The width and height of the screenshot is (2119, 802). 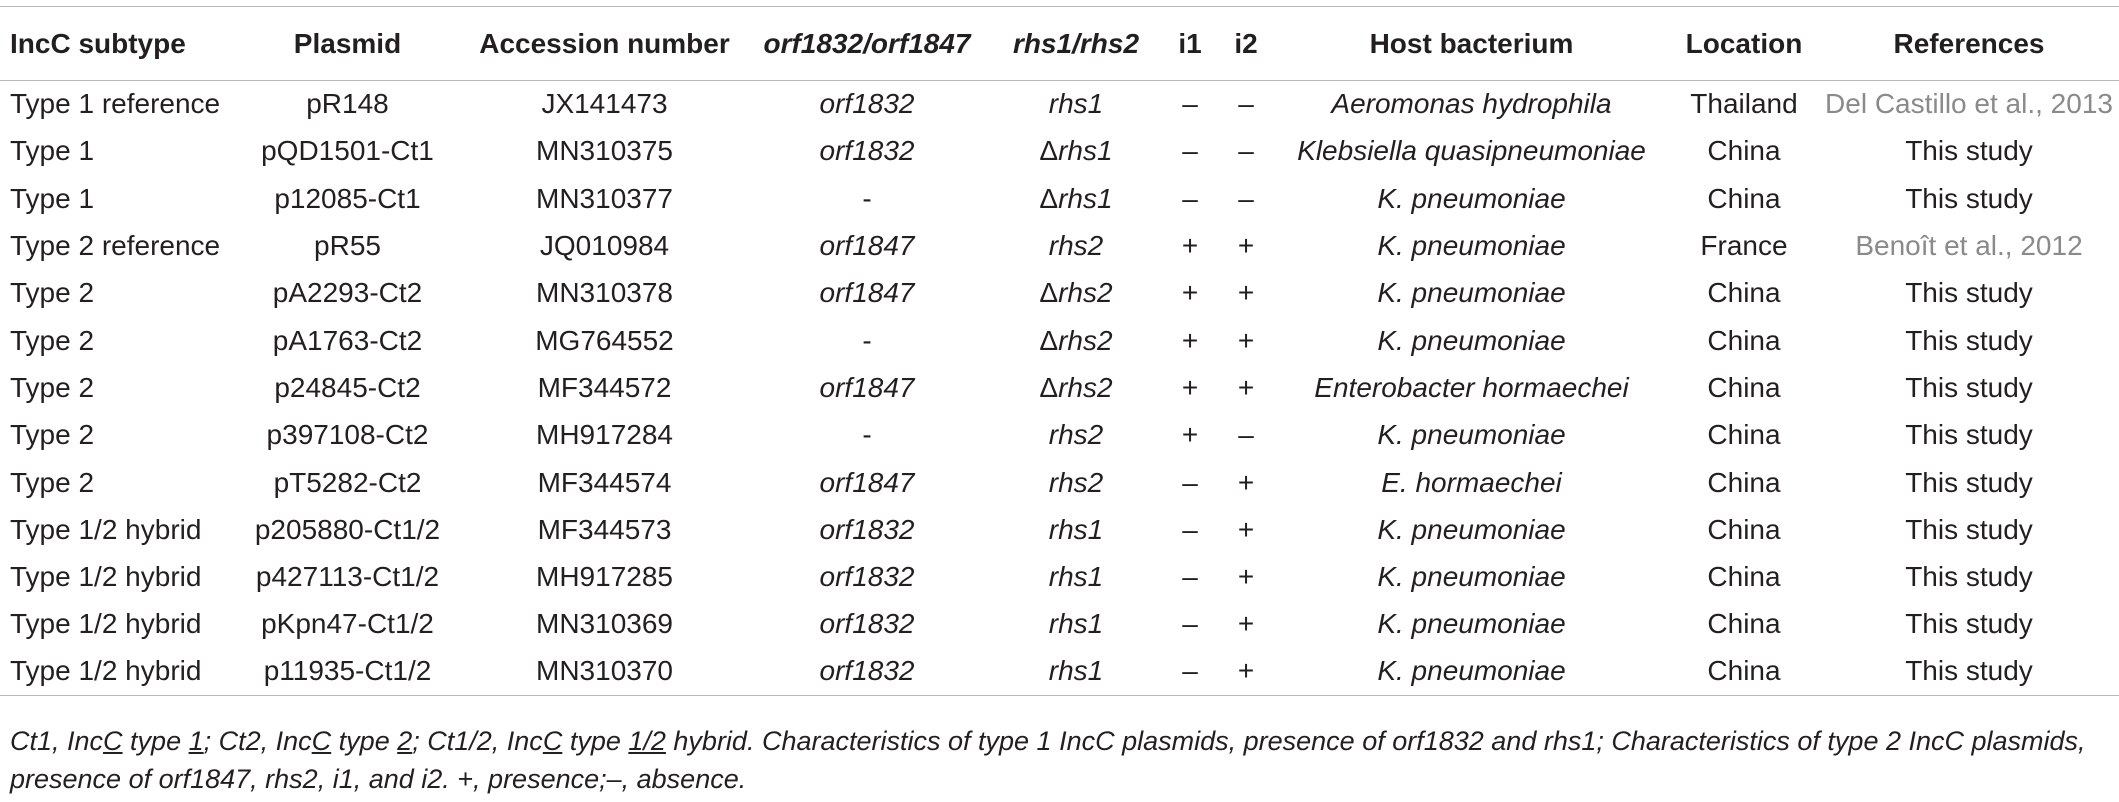 I want to click on header-rhs: rhs1/rhs2, so click(x=1076, y=43).